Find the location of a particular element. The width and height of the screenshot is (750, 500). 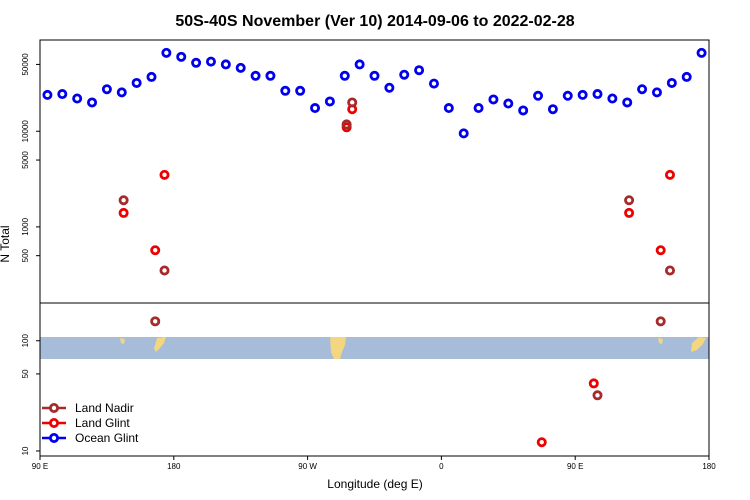

ocean-strip is located at coordinates (374, 348).